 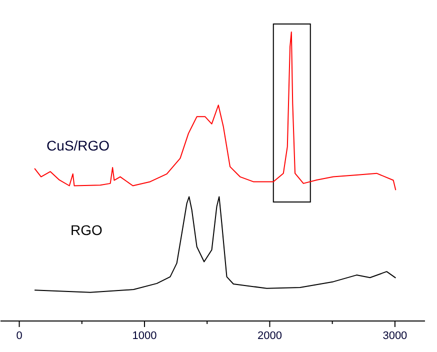 What do you see at coordinates (86, 230) in the screenshot?
I see `text: RGO` at bounding box center [86, 230].